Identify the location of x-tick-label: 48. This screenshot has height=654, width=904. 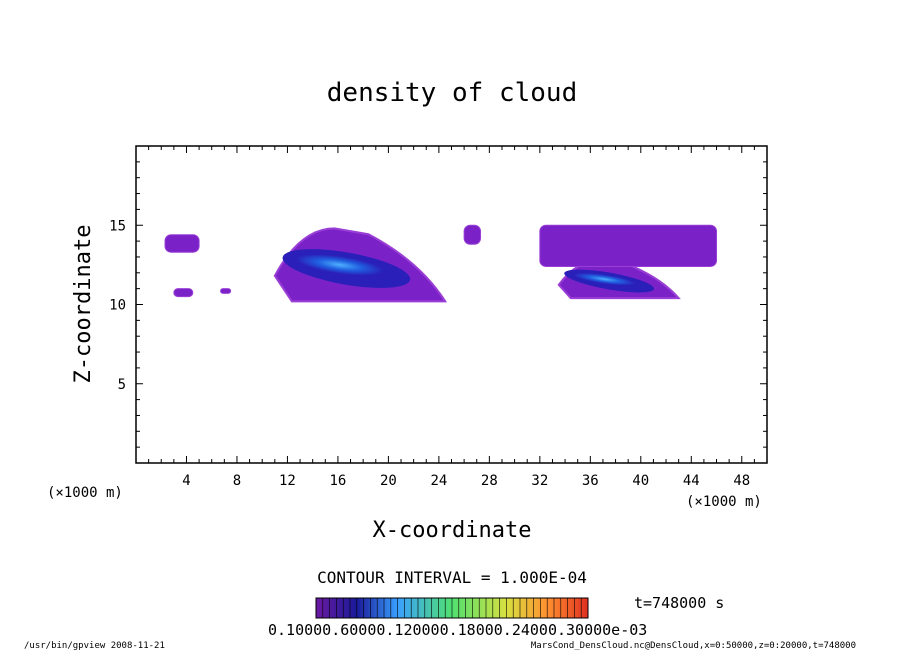
(741, 481).